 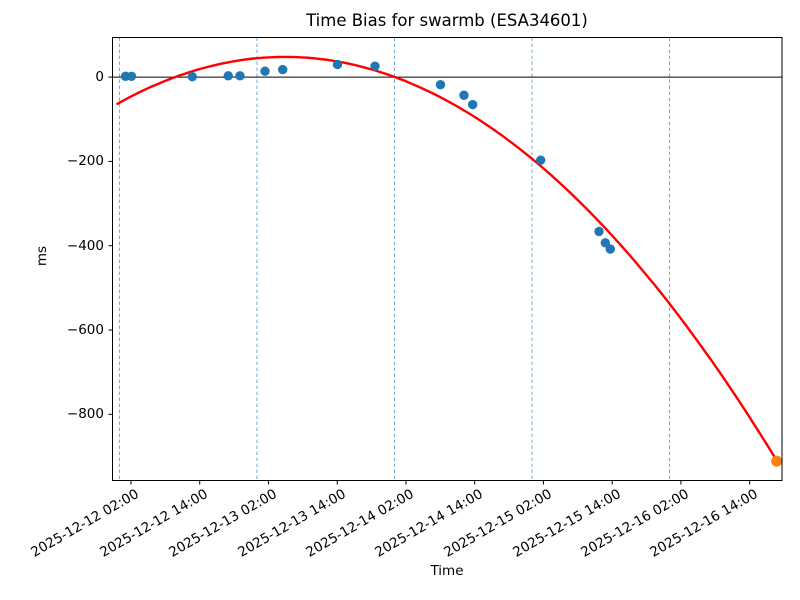 I want to click on y-tick-label: −200, so click(x=85, y=161).